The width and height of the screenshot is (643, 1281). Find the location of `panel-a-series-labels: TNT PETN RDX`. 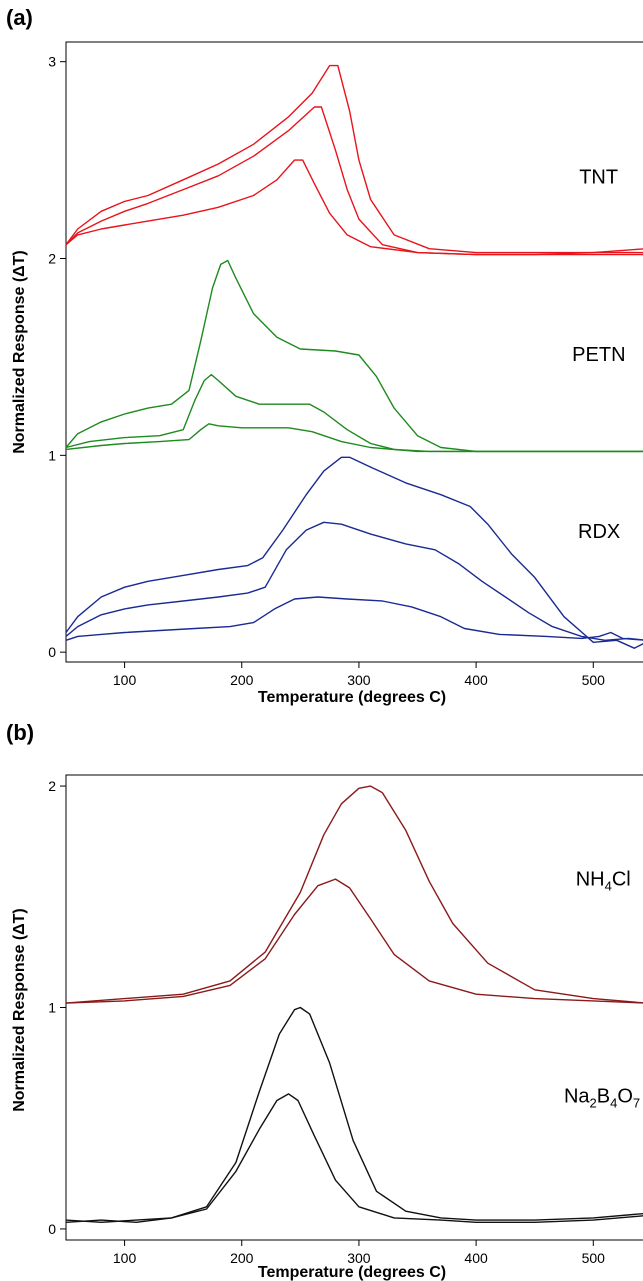

panel-a-series-labels: TNT PETN RDX is located at coordinates (598, 355).